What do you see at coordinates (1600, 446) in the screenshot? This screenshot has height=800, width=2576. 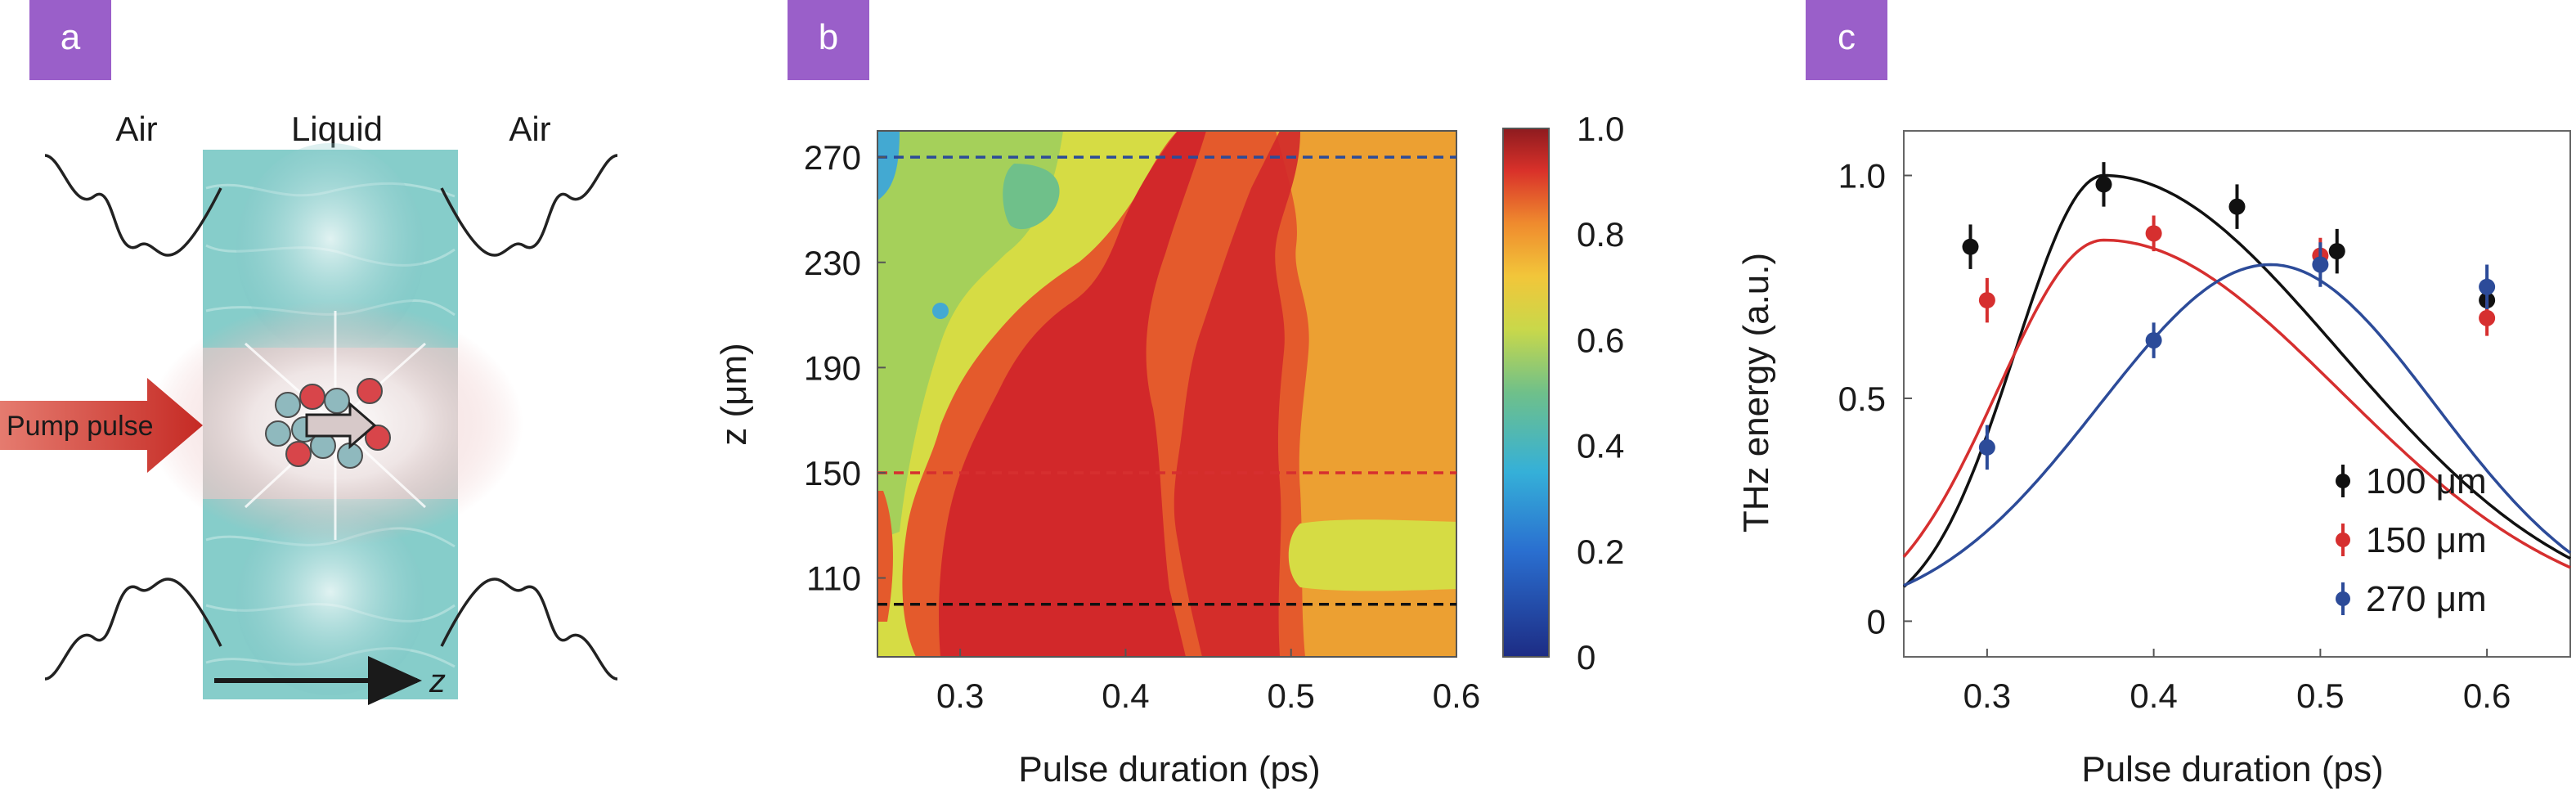 I see `colorbar-tick-label: 0.4` at bounding box center [1600, 446].